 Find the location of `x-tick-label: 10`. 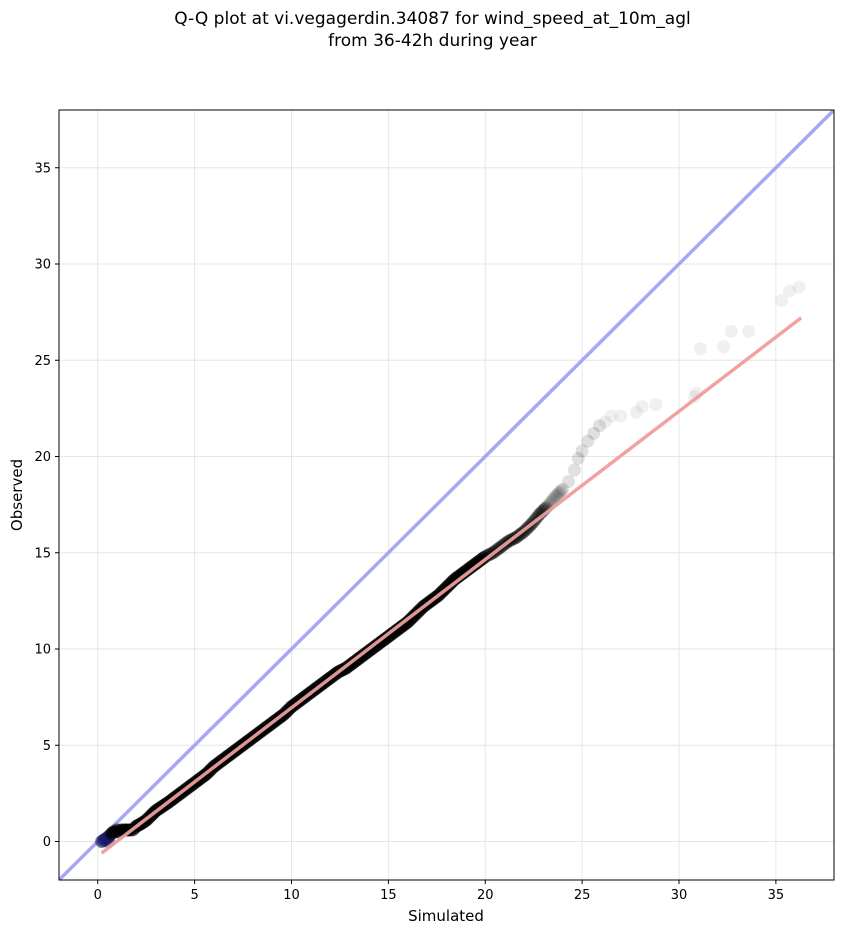

x-tick-label: 10 is located at coordinates (291, 895).